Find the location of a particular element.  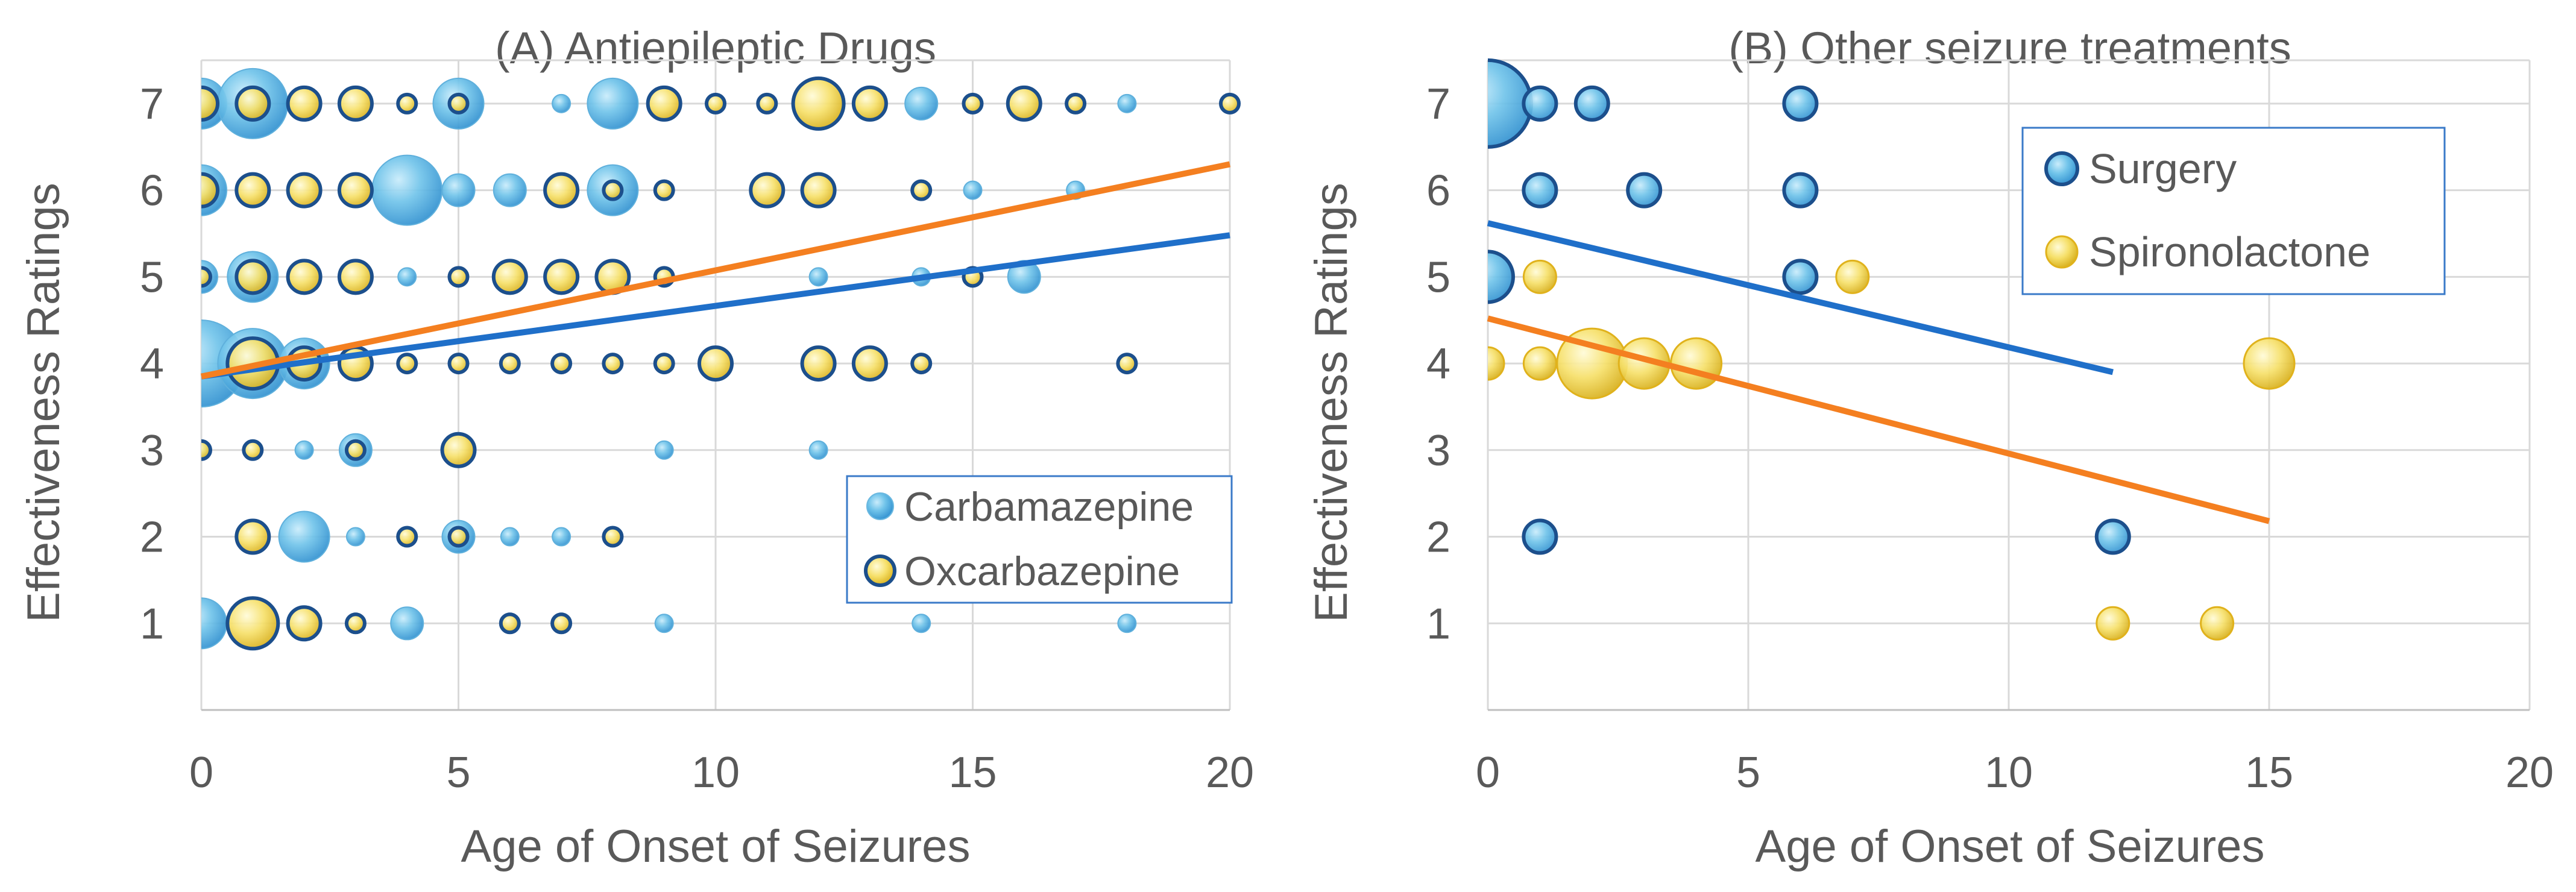

x-tick-label: 0 is located at coordinates (1488, 773).